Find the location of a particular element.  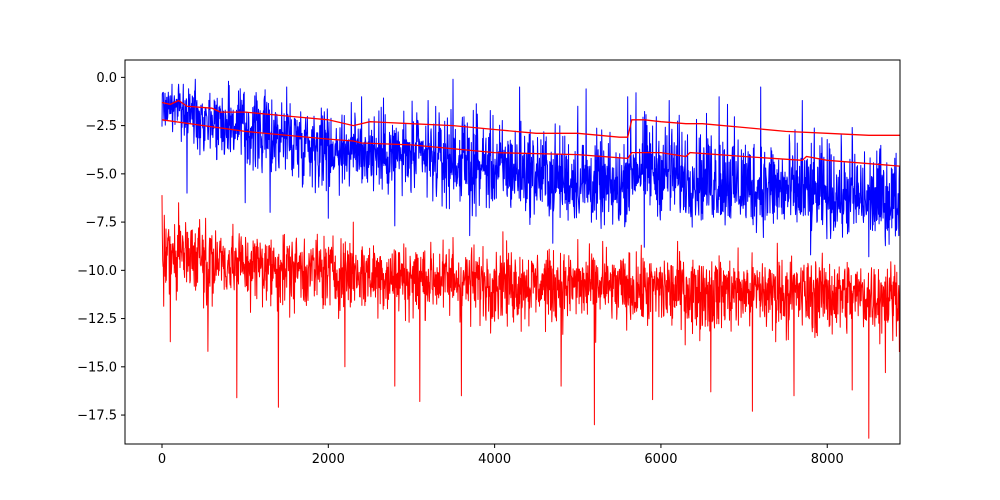

y-tick-label: −17.5 is located at coordinates (97, 416).